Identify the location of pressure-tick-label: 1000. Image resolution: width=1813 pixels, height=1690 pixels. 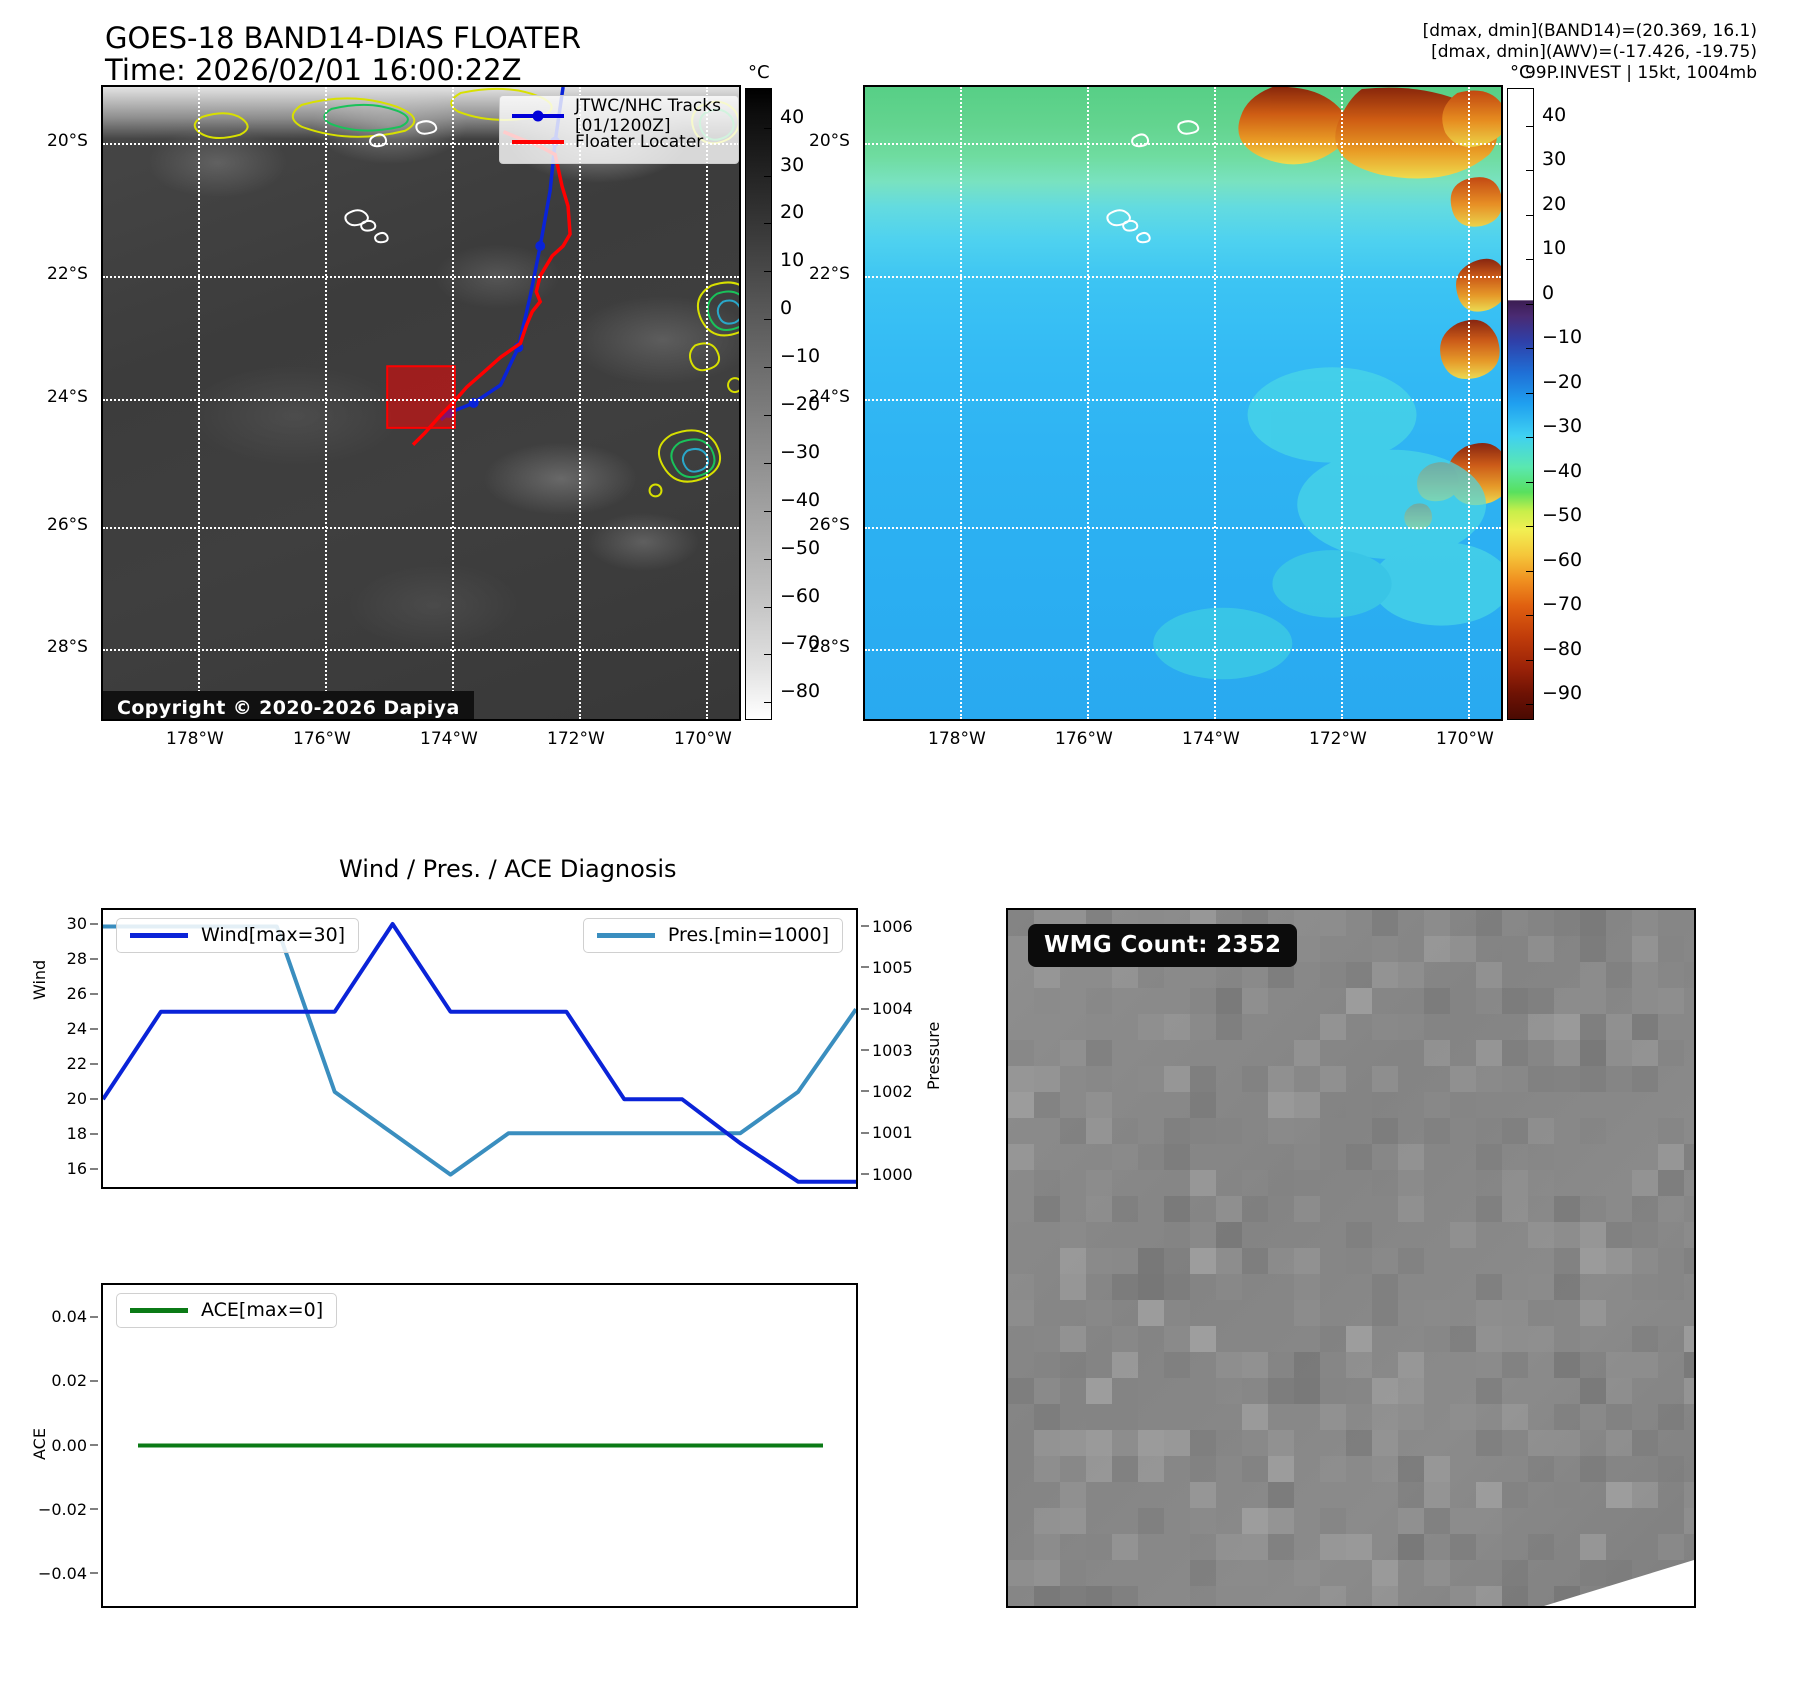
(892, 1174).